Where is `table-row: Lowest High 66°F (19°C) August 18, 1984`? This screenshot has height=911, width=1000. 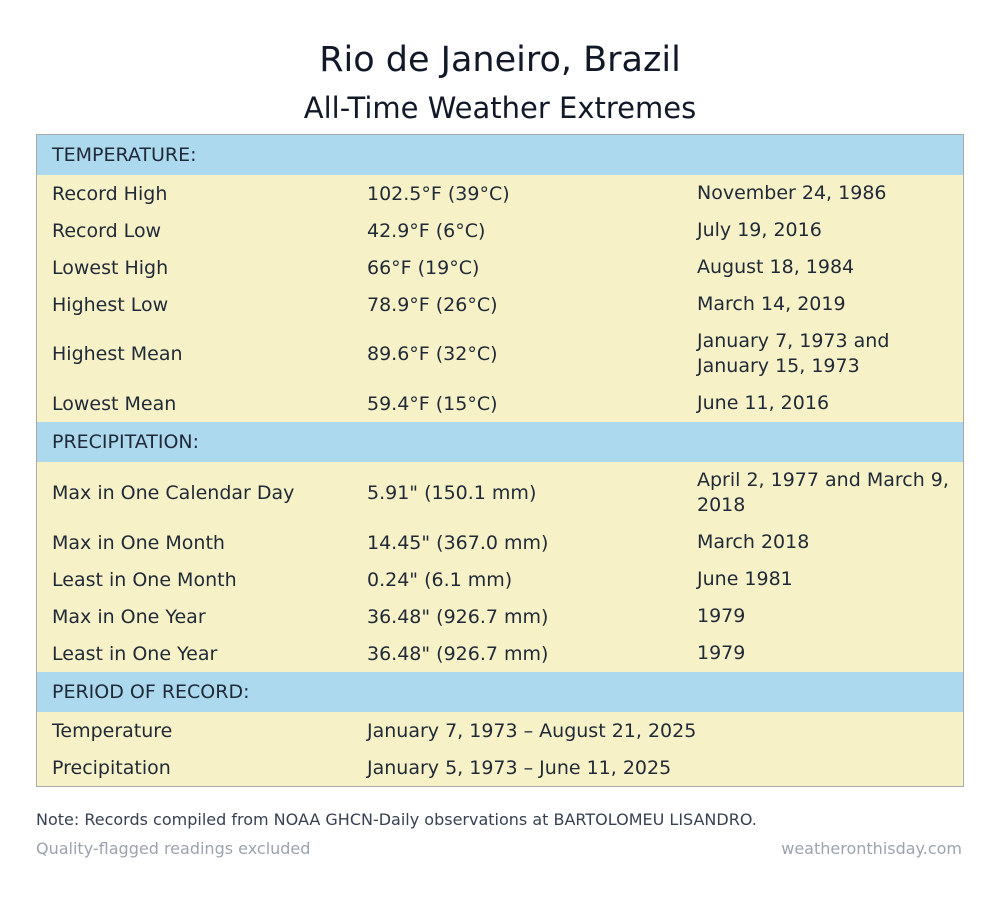
table-row: Lowest High 66°F (19°C) August 18, 1984 is located at coordinates (500, 267).